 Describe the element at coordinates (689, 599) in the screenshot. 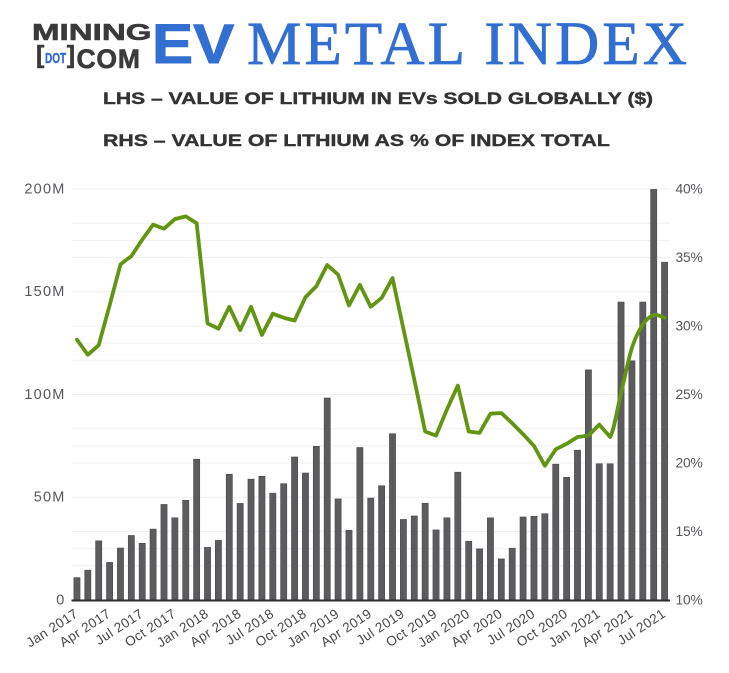

I see `svg-text: 10%` at that location.